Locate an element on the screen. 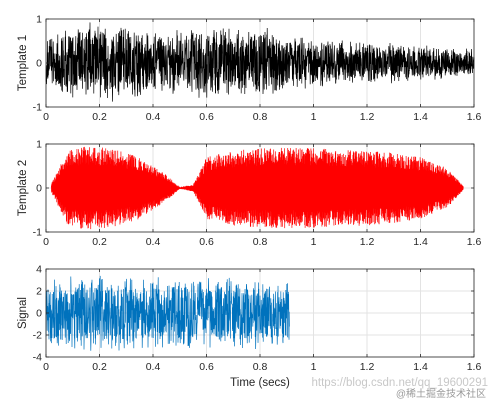  series-line is located at coordinates (167, 313).